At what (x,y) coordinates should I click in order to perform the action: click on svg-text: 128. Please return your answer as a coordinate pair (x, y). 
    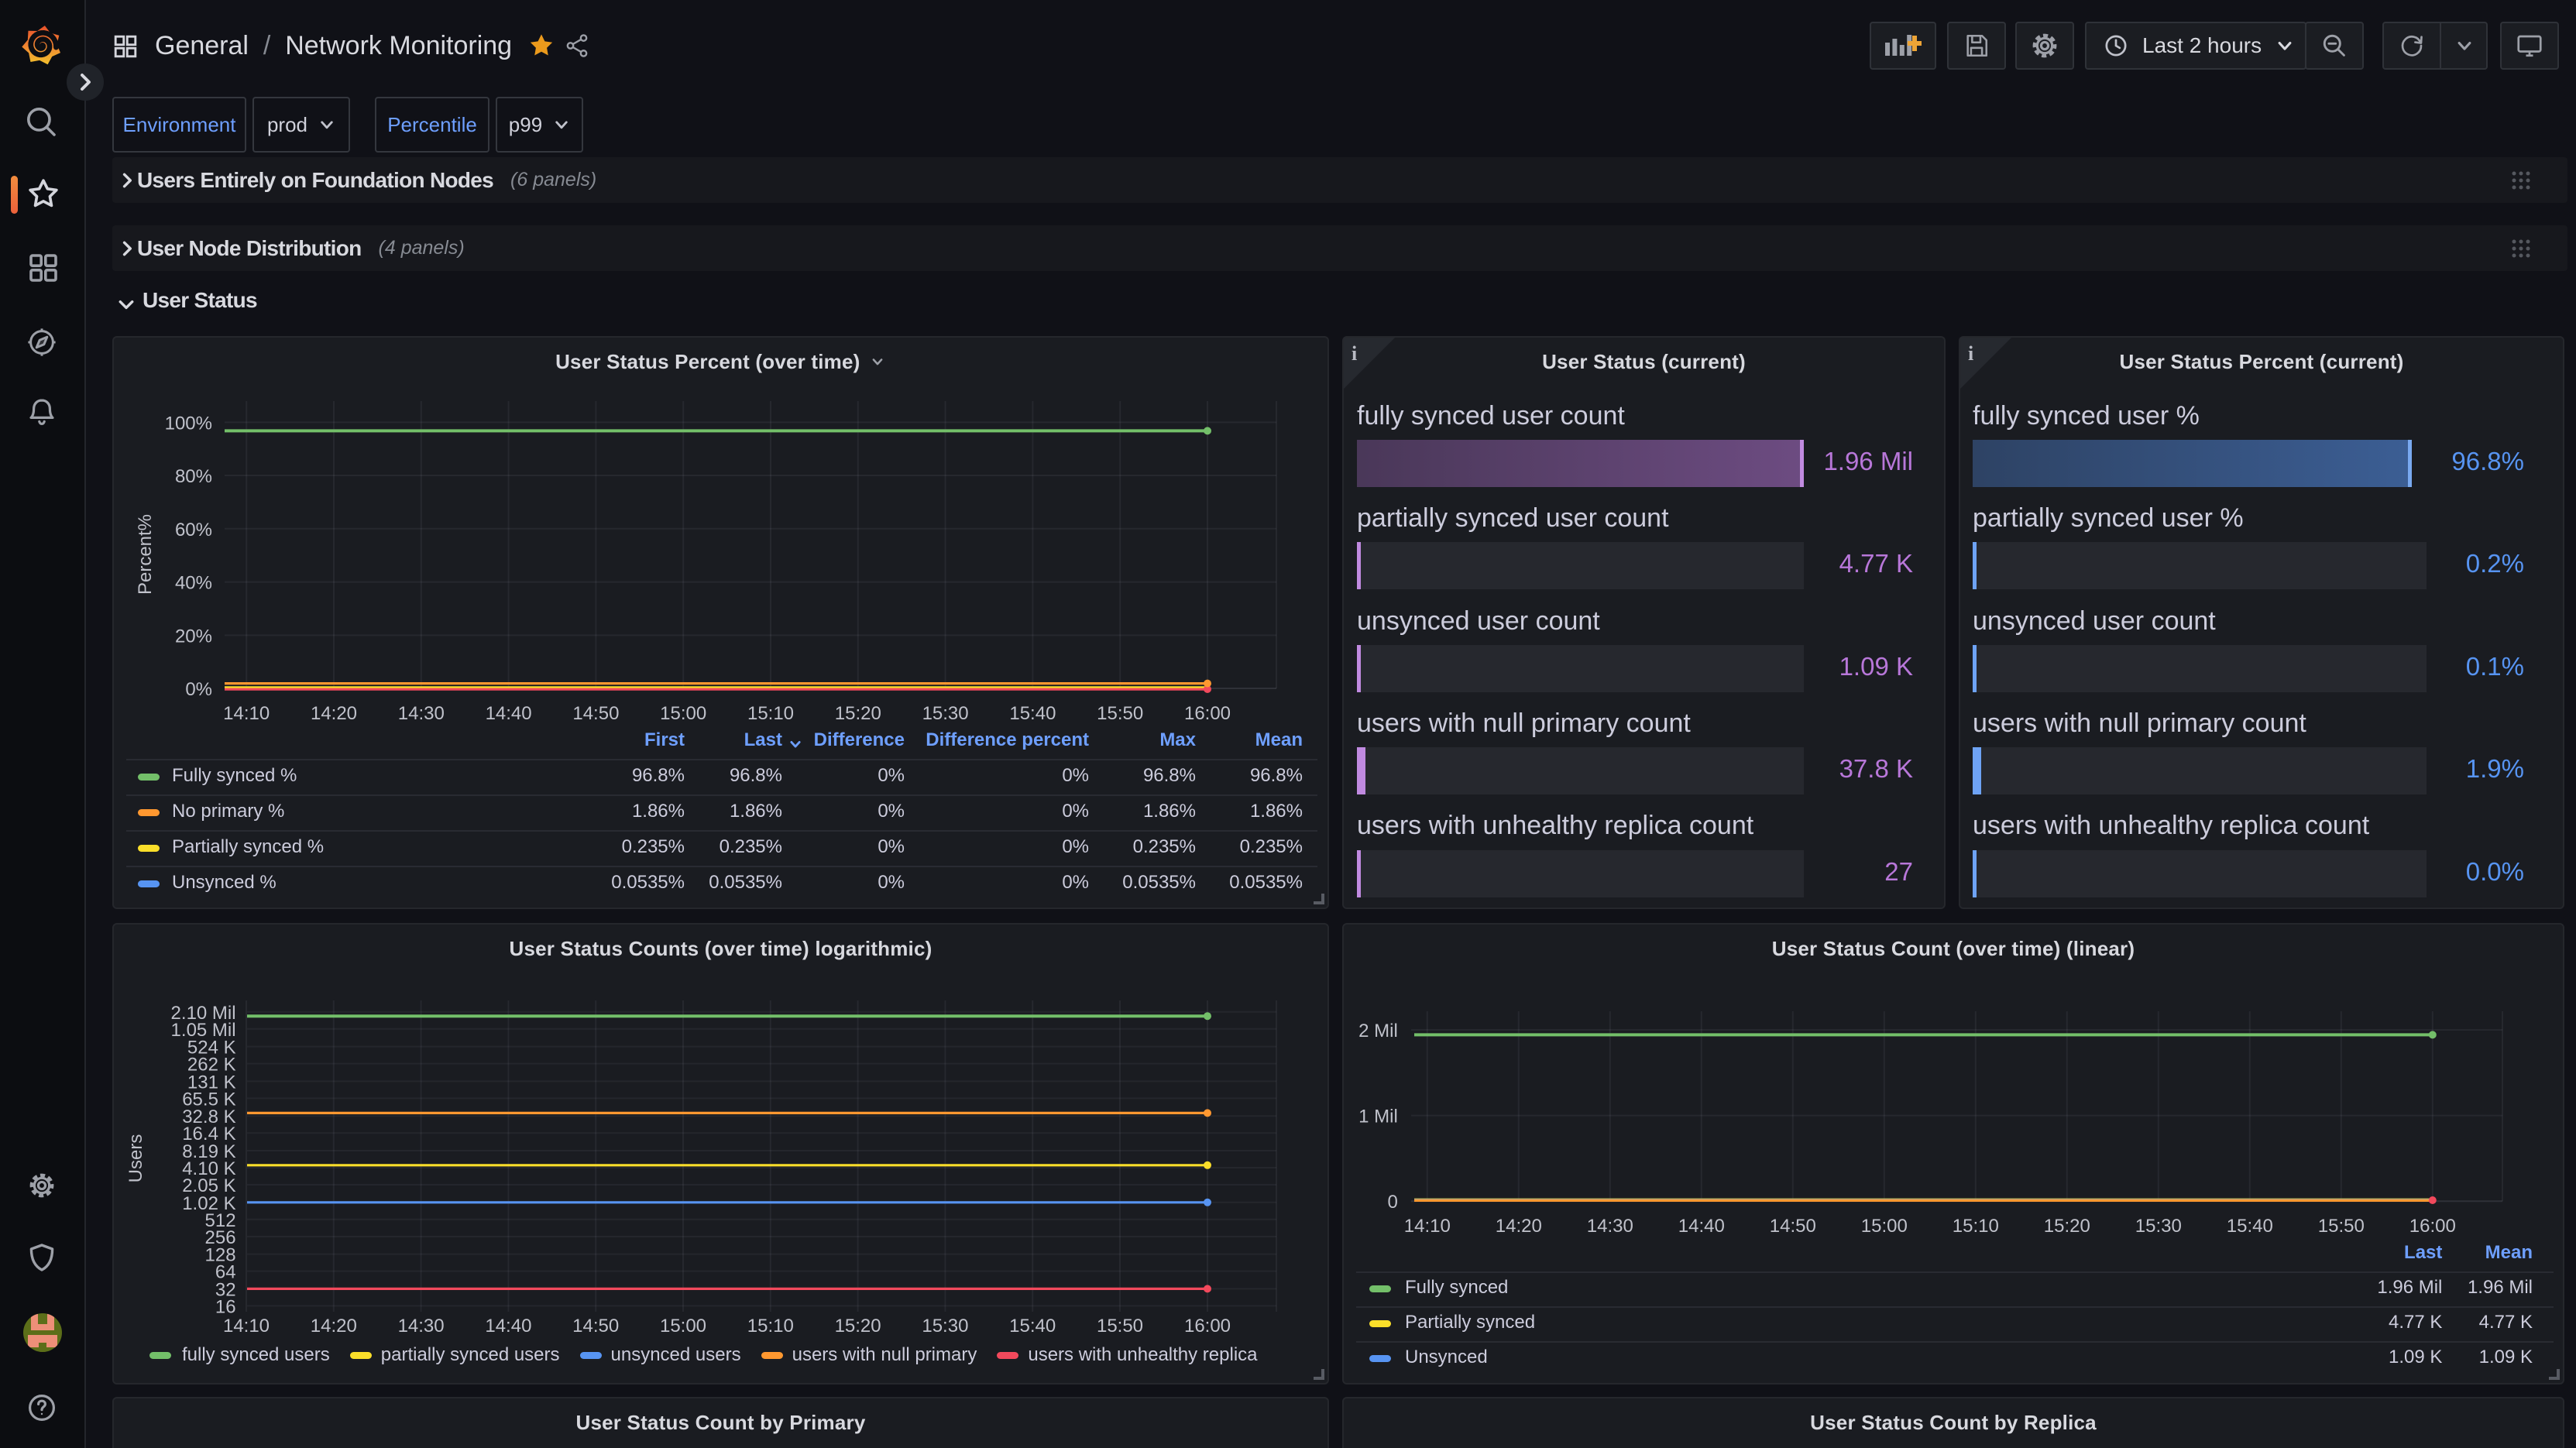
    Looking at the image, I should click on (220, 1255).